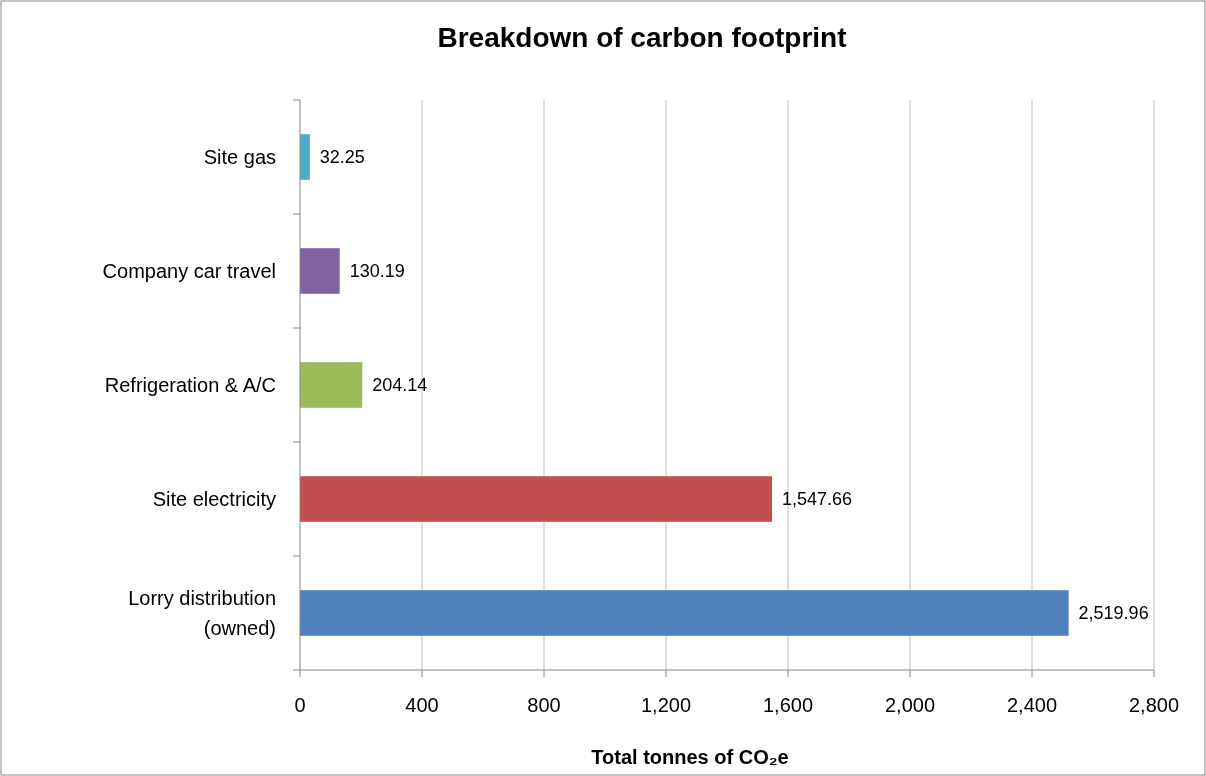 The image size is (1206, 776). Describe the element at coordinates (642, 37) in the screenshot. I see `chart-title: Breakdown of carbon footprint` at that location.